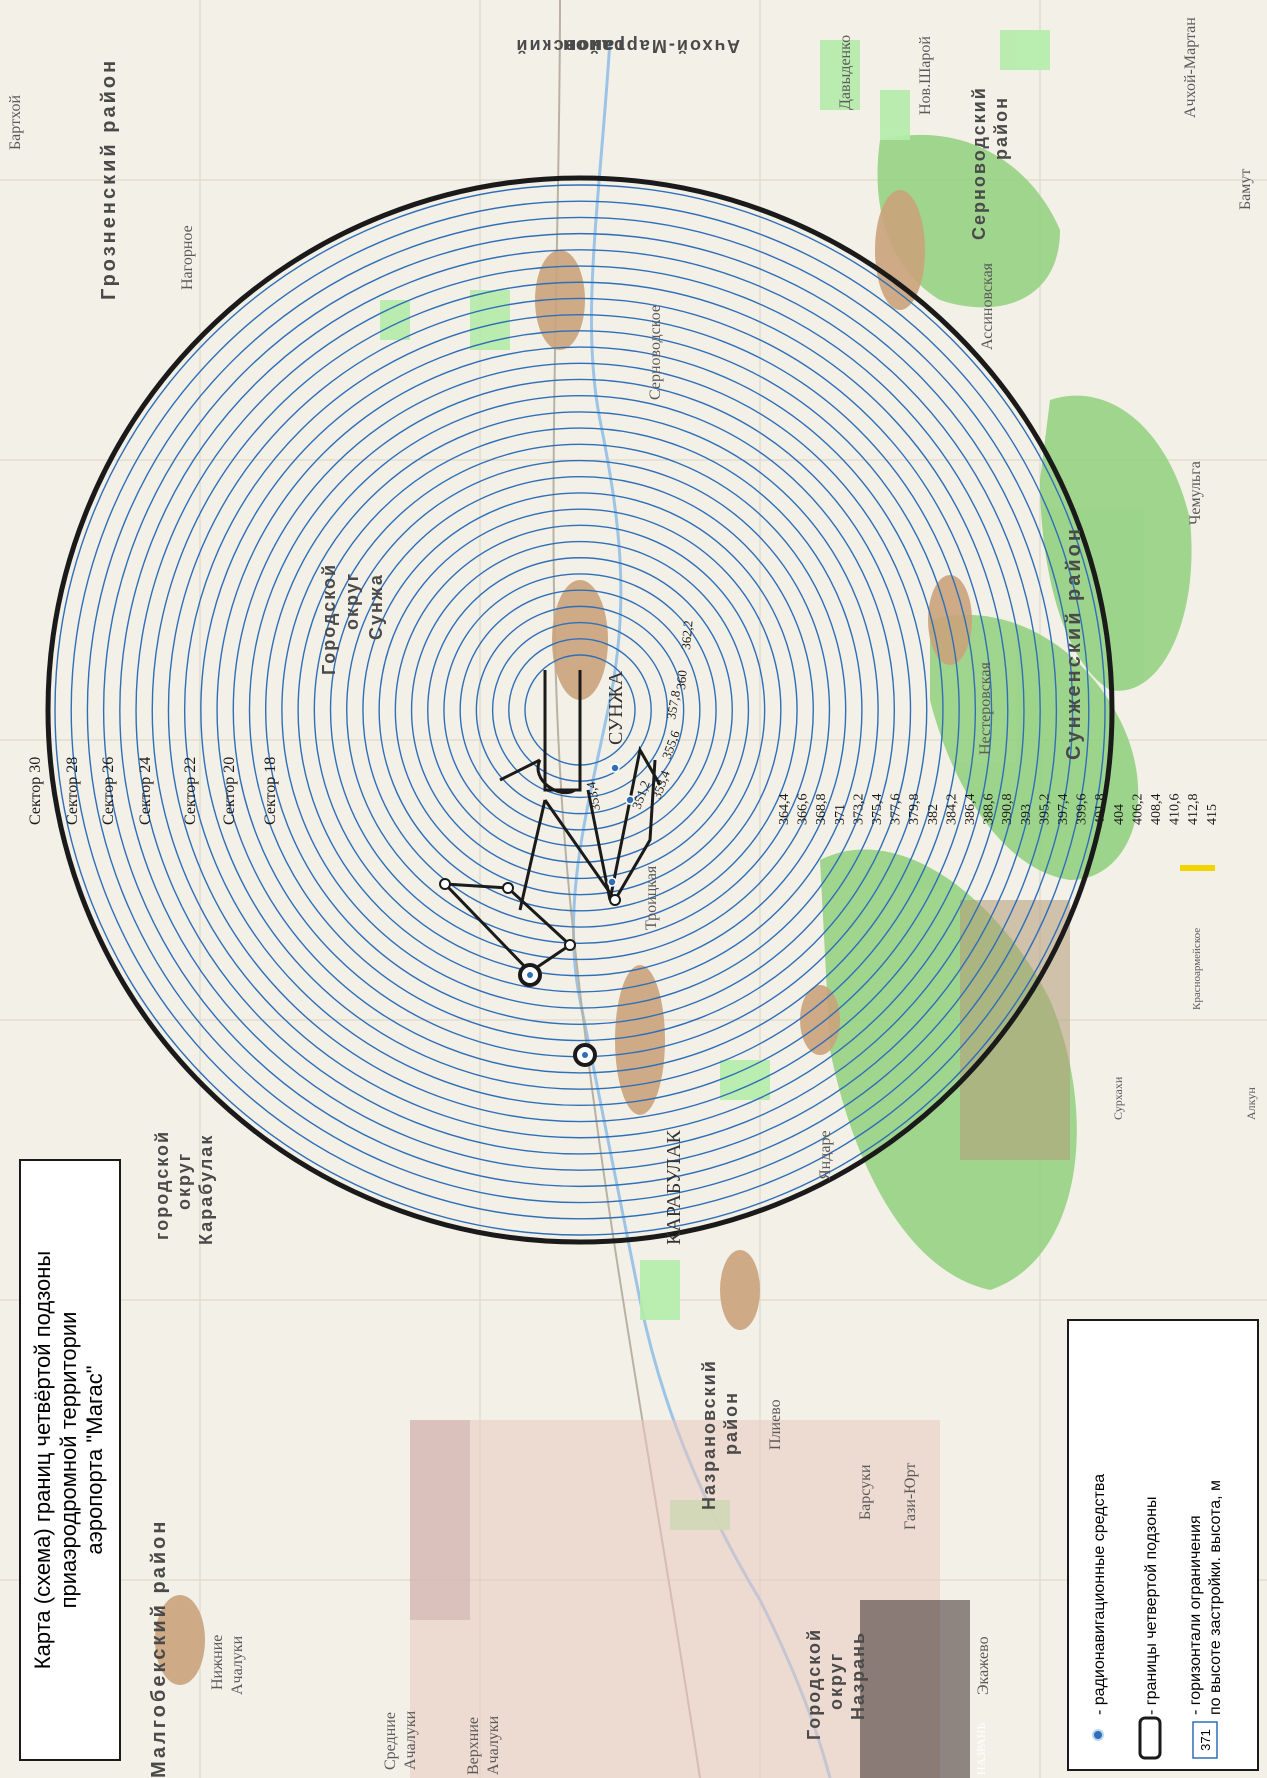 This screenshot has height=1778, width=1267. I want to click on sector-label: Сектор 18, so click(270, 791).